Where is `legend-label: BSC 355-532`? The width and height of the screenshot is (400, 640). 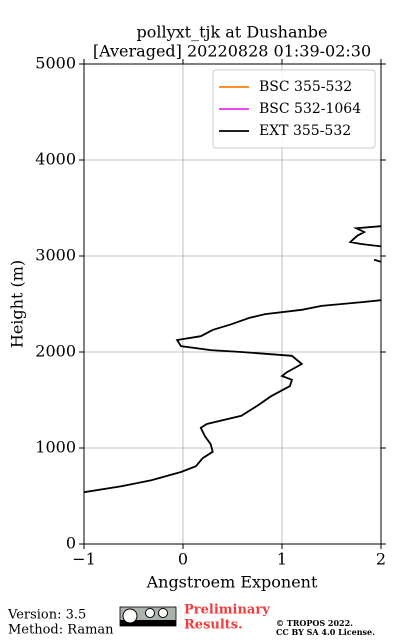 legend-label: BSC 355-532 is located at coordinates (305, 87).